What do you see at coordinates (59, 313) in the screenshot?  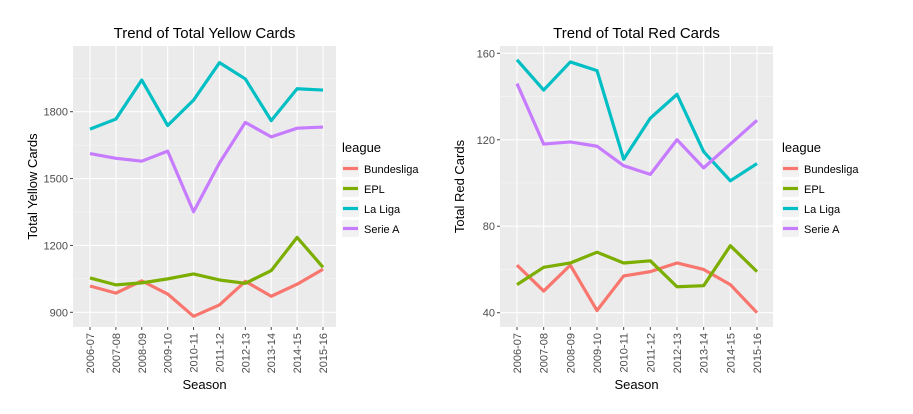 I see `y-tick-label: 900` at bounding box center [59, 313].